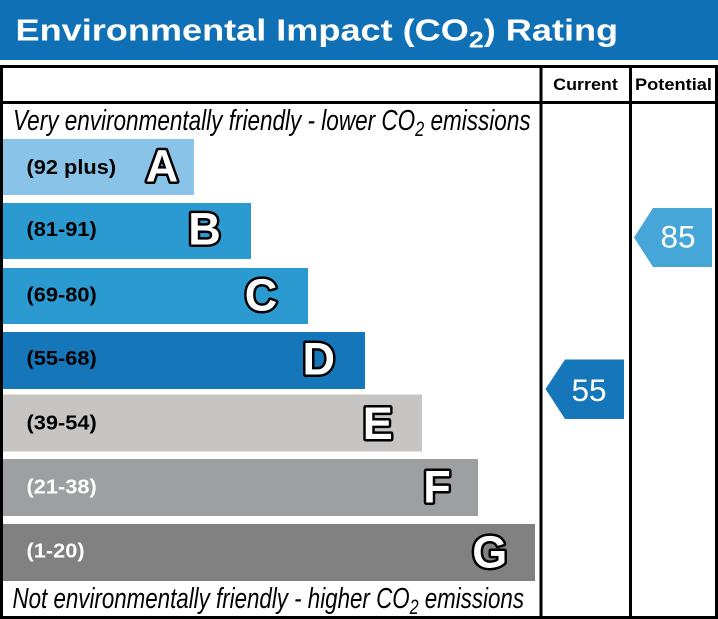 This screenshot has width=718, height=619. I want to click on svg-text: (21-38), so click(62, 487).